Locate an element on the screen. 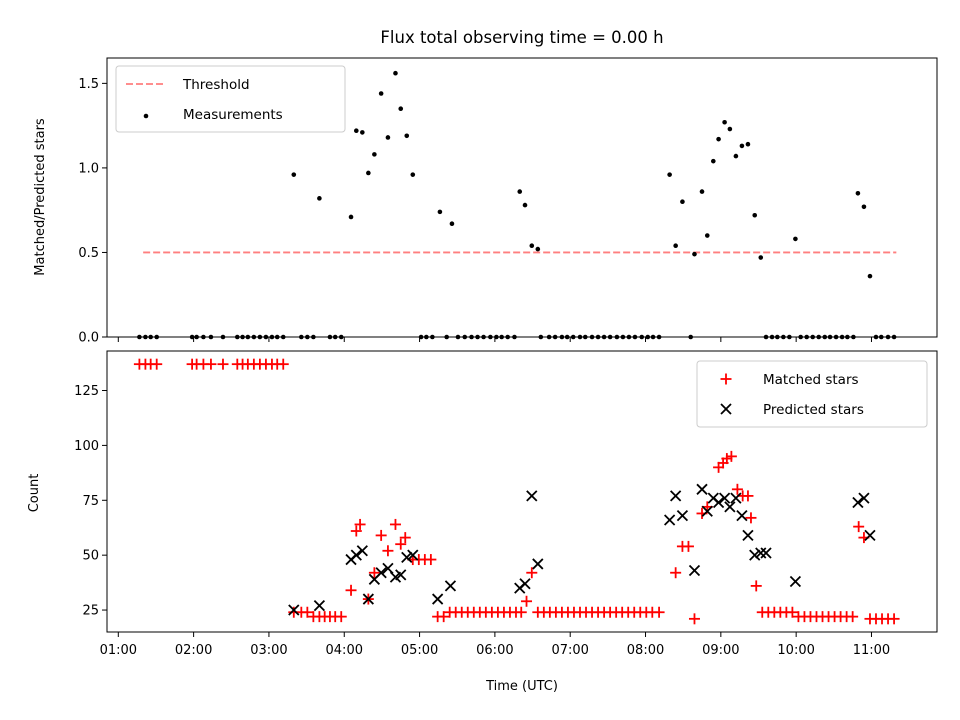 This screenshot has height=720, width=960. legend-threshold-label: Threshold is located at coordinates (216, 85).